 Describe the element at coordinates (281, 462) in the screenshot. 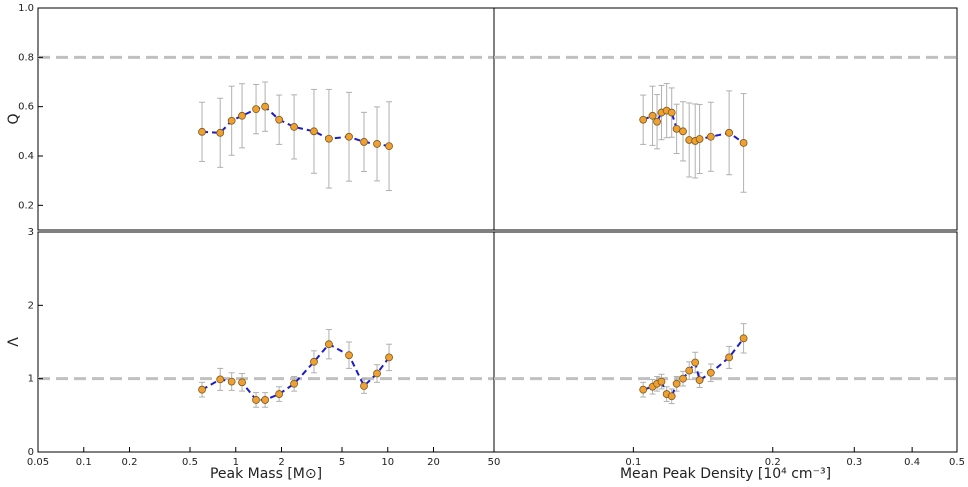

I see `x-tick-label: 2` at that location.